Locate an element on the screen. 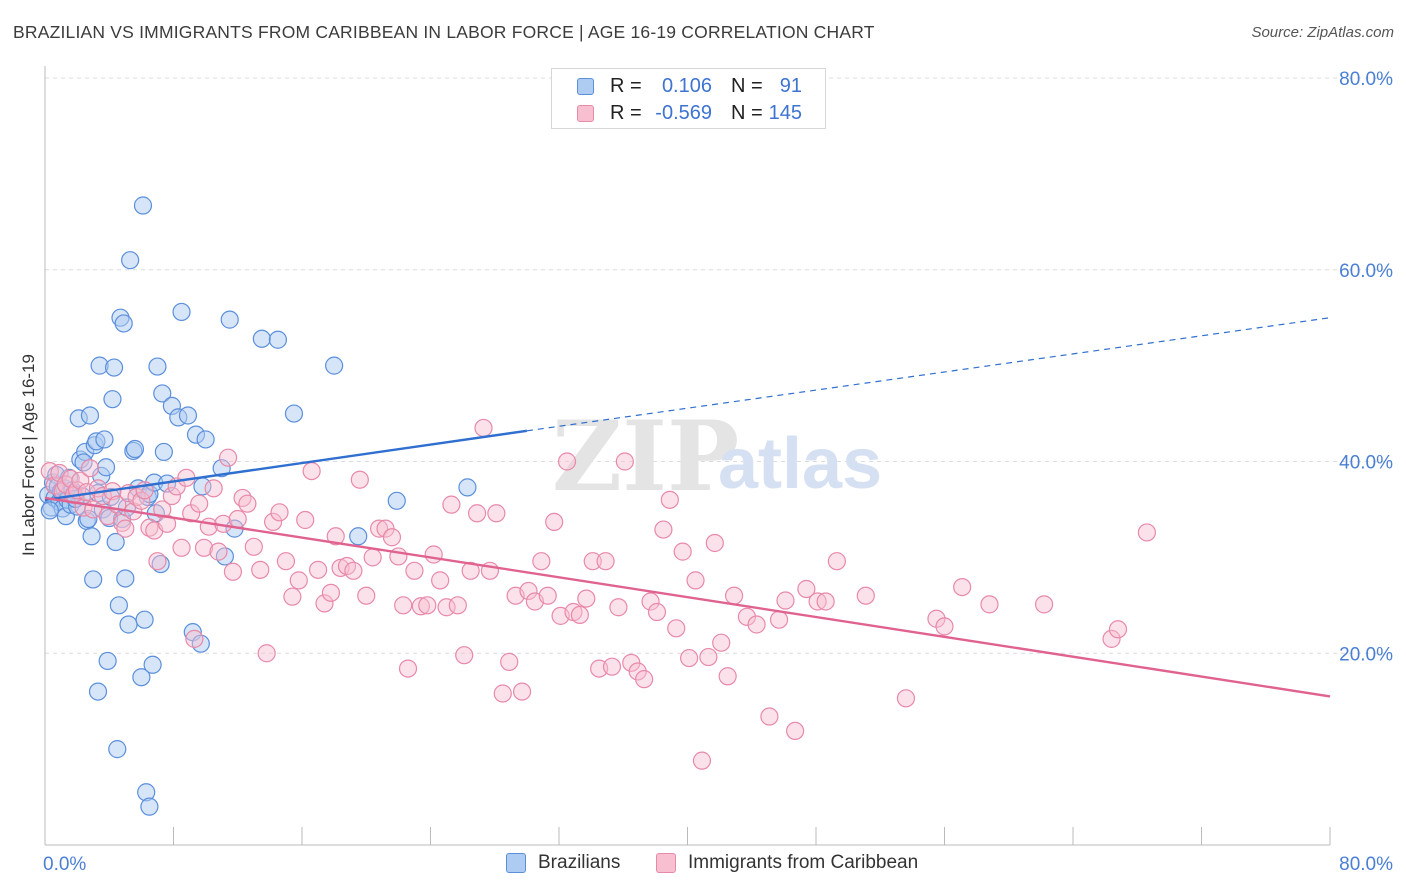 This screenshot has height=892, width=1406. r-label: R = is located at coordinates (626, 86).